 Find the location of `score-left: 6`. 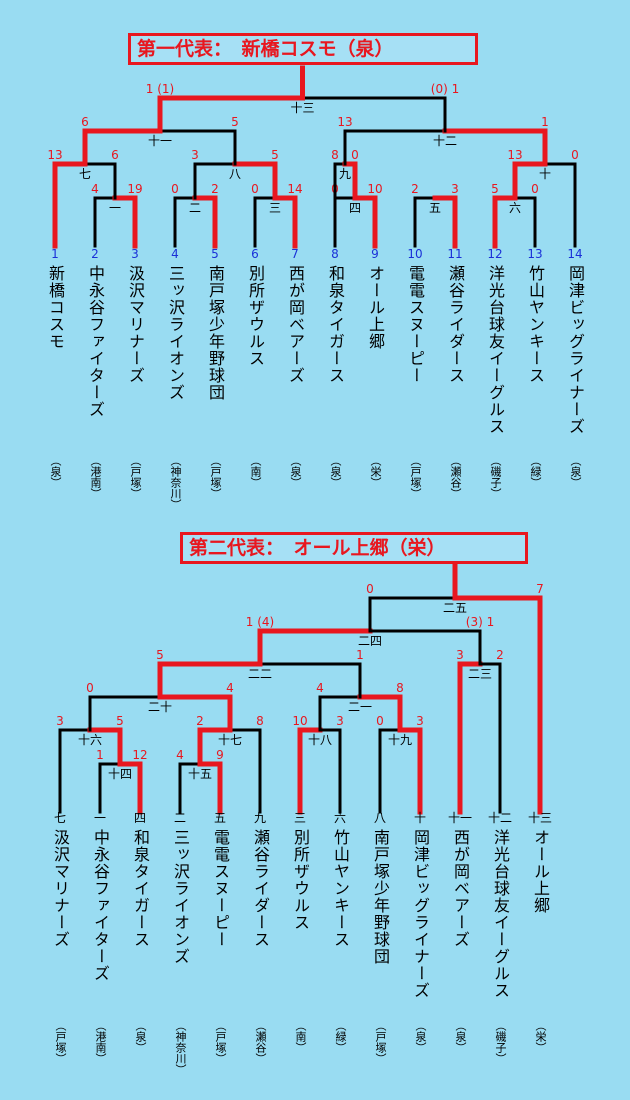

score-left: 6 is located at coordinates (85, 122).